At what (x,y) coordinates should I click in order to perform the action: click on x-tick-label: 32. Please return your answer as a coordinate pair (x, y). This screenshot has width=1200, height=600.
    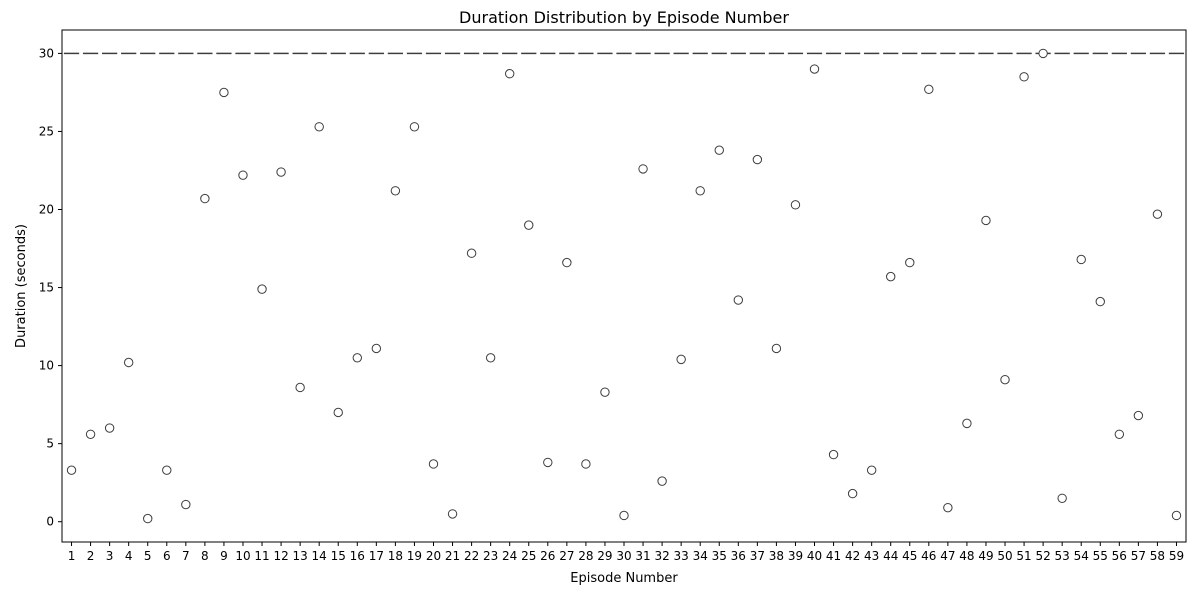
    Looking at the image, I should click on (661, 556).